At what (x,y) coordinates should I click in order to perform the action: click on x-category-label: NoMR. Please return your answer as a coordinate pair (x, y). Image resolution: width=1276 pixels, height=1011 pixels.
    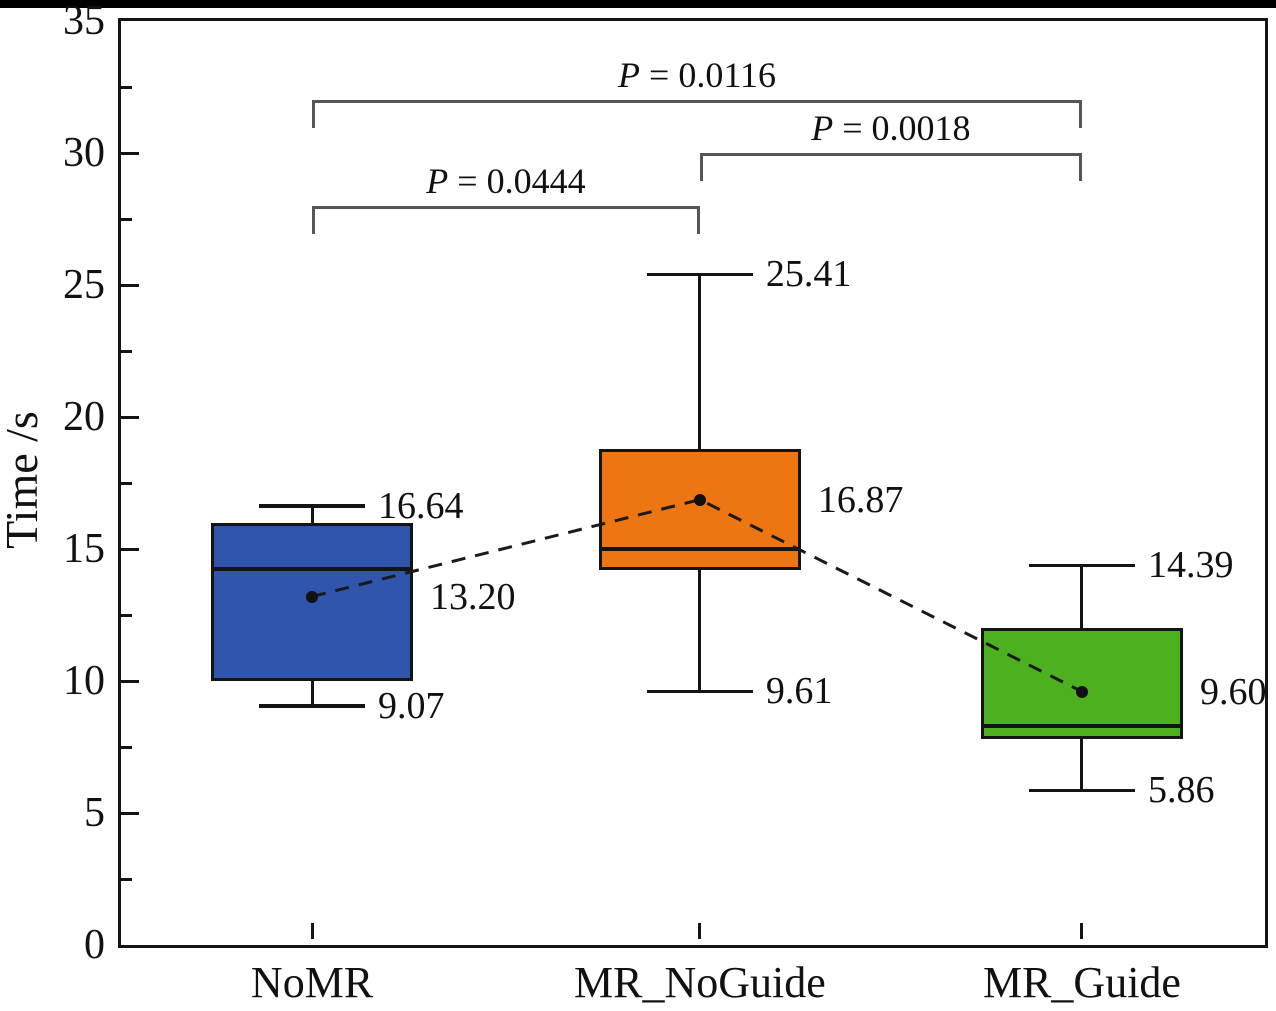
    Looking at the image, I should click on (312, 982).